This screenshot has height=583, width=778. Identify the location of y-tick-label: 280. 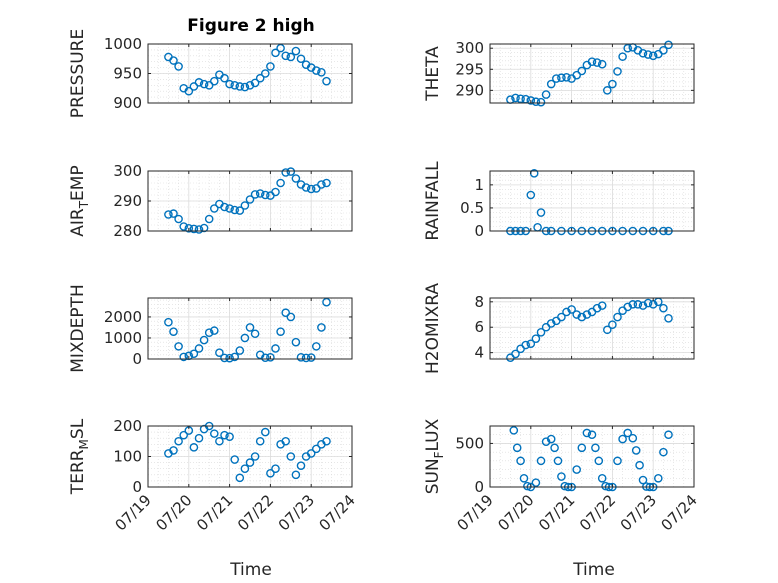
(127, 231).